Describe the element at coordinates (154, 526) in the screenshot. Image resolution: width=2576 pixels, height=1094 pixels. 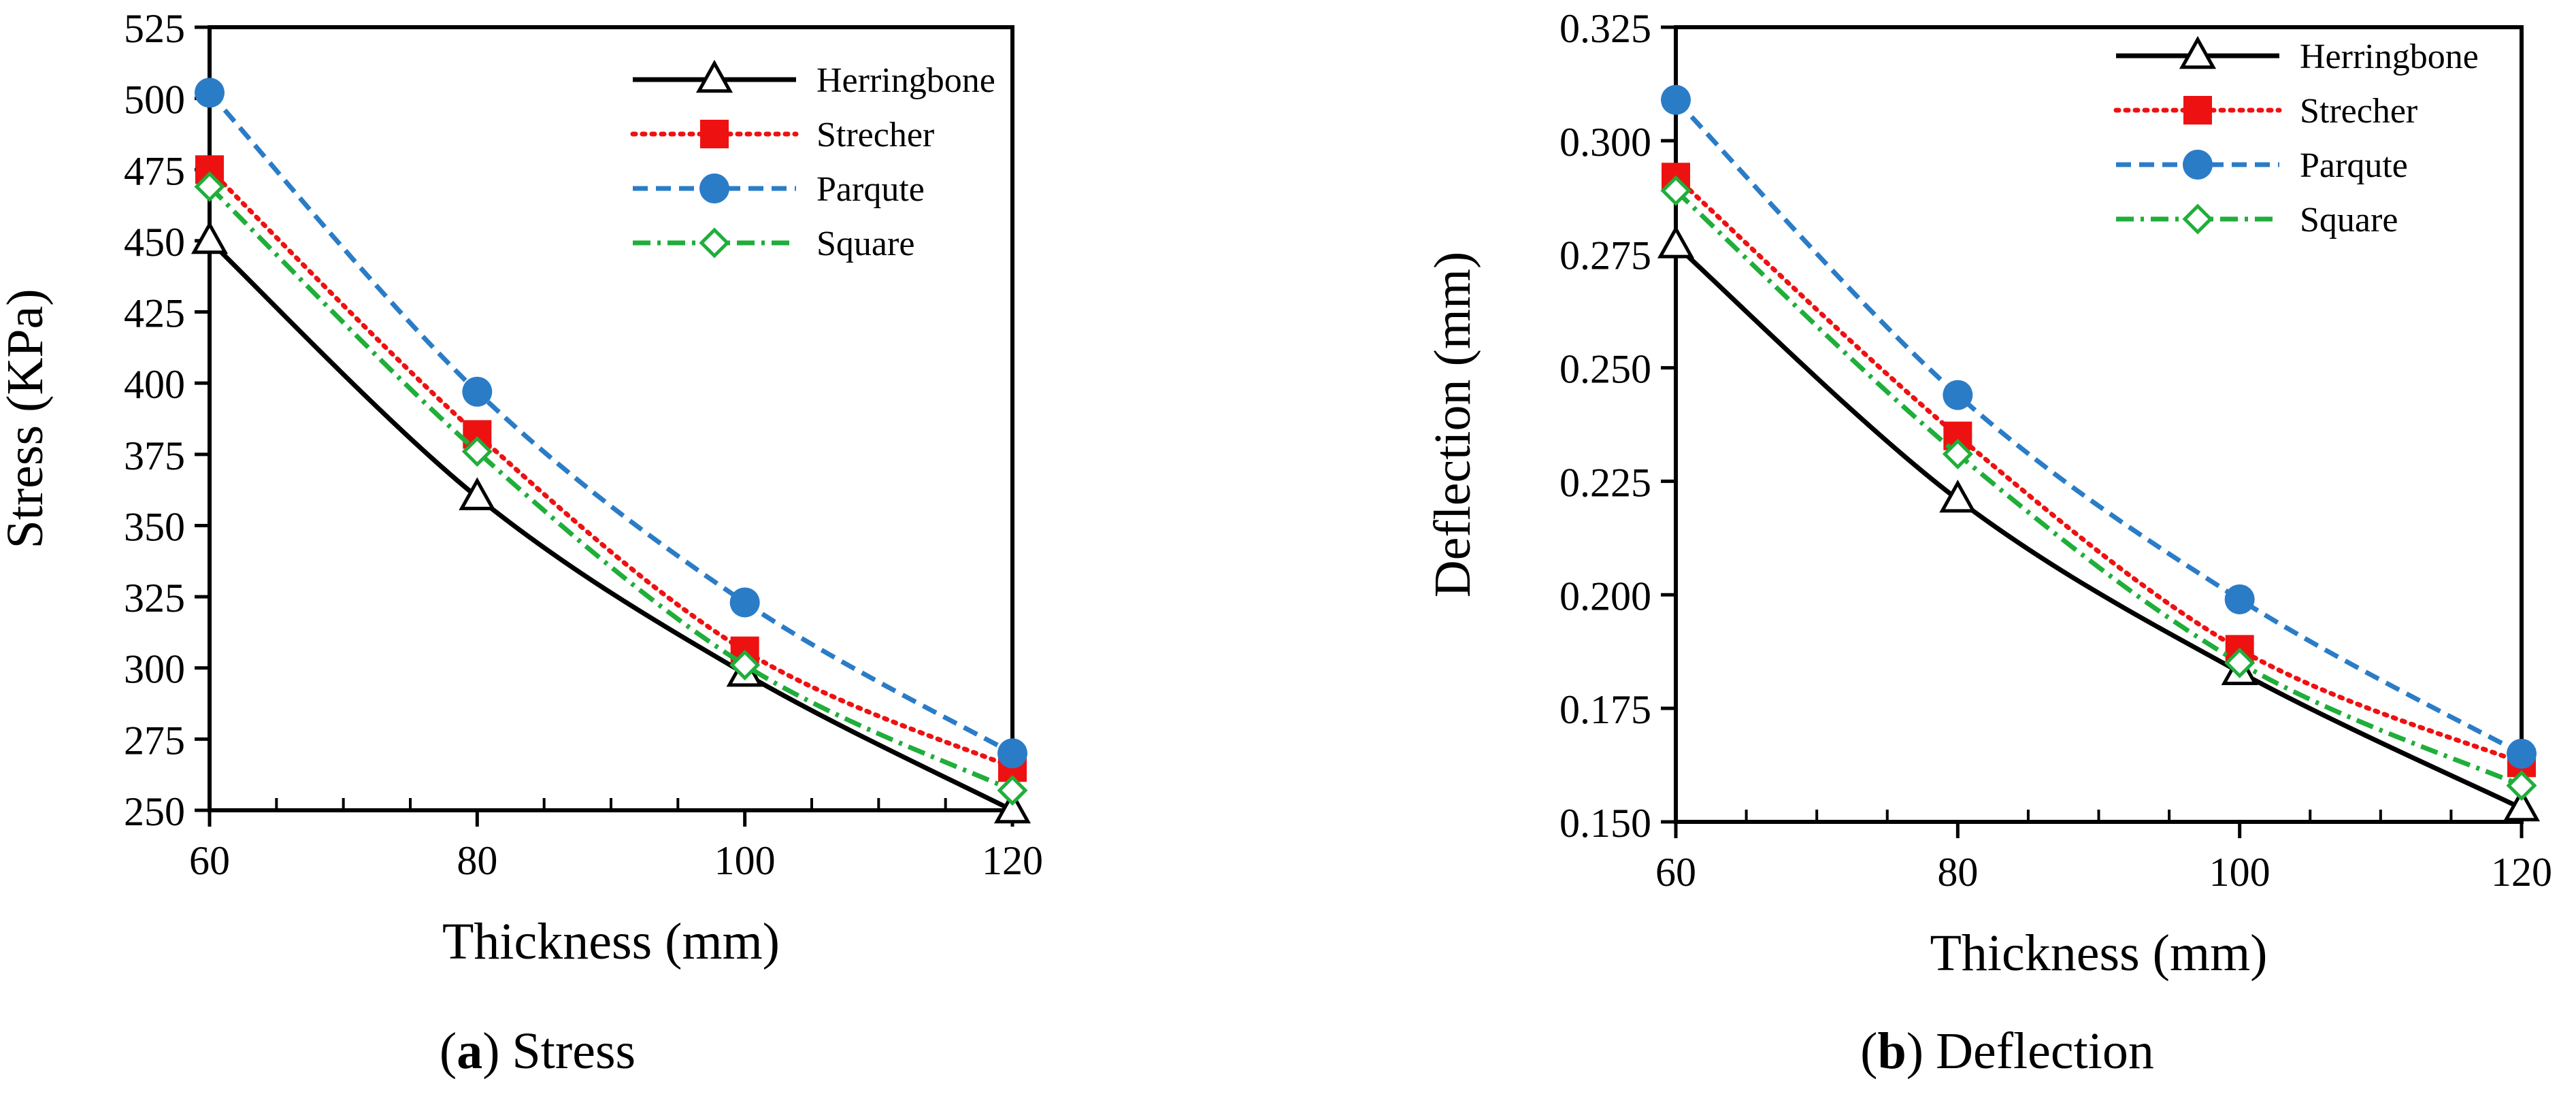
I see `y-tick-label: 350` at that location.